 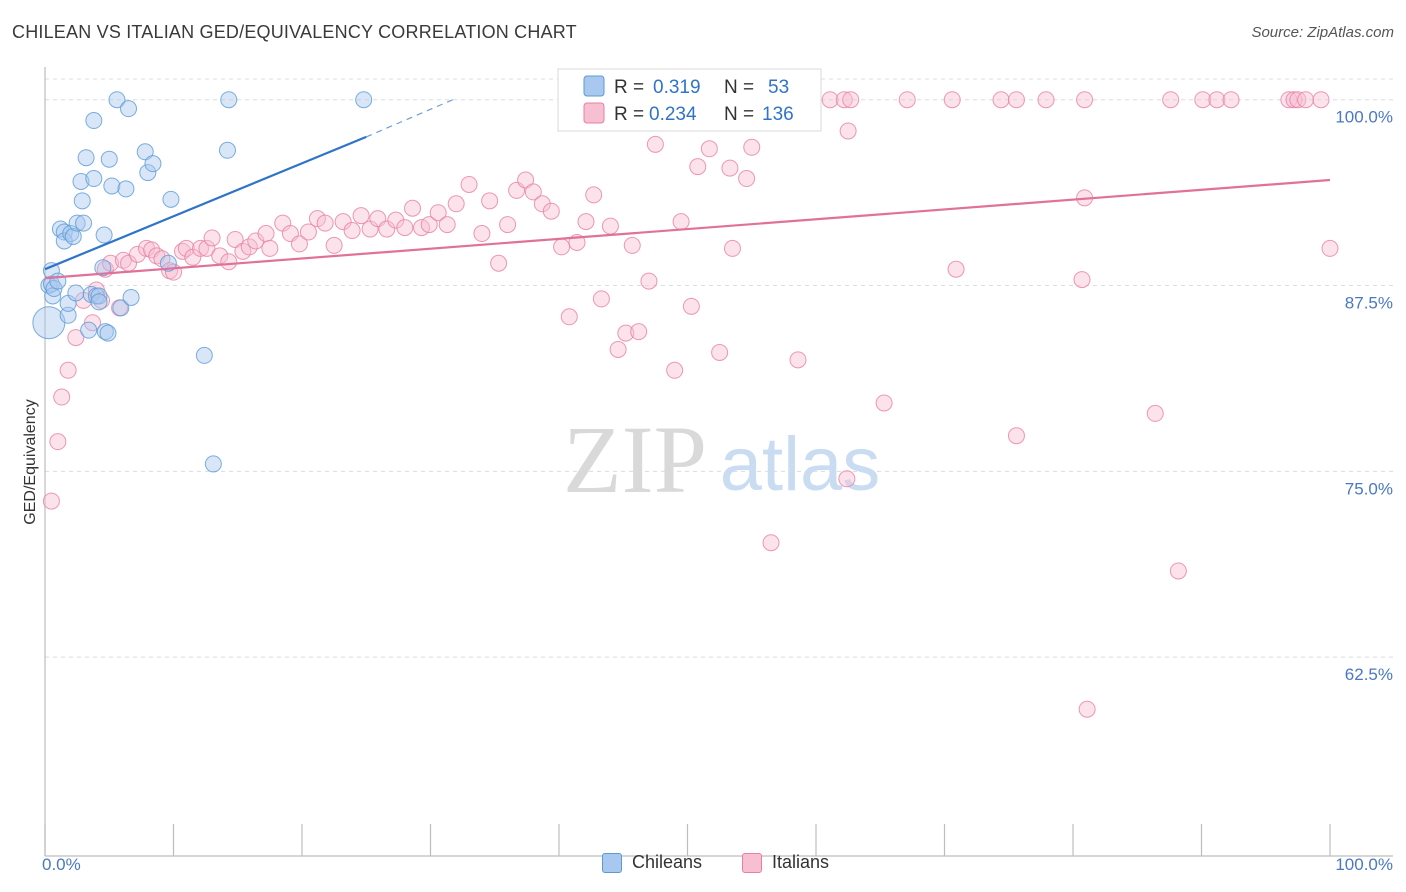 I want to click on legend-item-italians: Italians, so click(x=785, y=862).